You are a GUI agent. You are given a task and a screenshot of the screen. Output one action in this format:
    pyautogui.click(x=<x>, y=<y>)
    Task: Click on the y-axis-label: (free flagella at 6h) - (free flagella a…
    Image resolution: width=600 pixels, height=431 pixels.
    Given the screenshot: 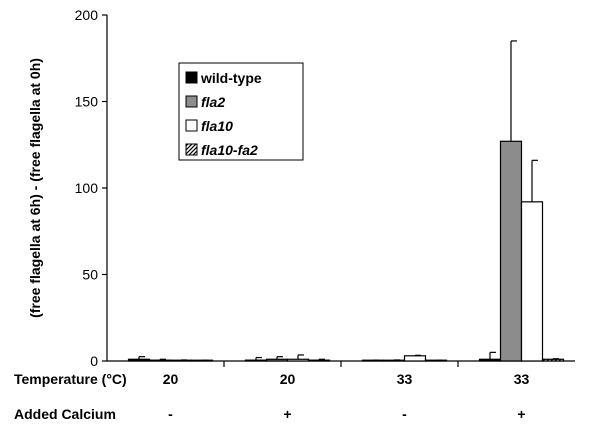 What is the action you would take?
    pyautogui.click(x=35, y=188)
    